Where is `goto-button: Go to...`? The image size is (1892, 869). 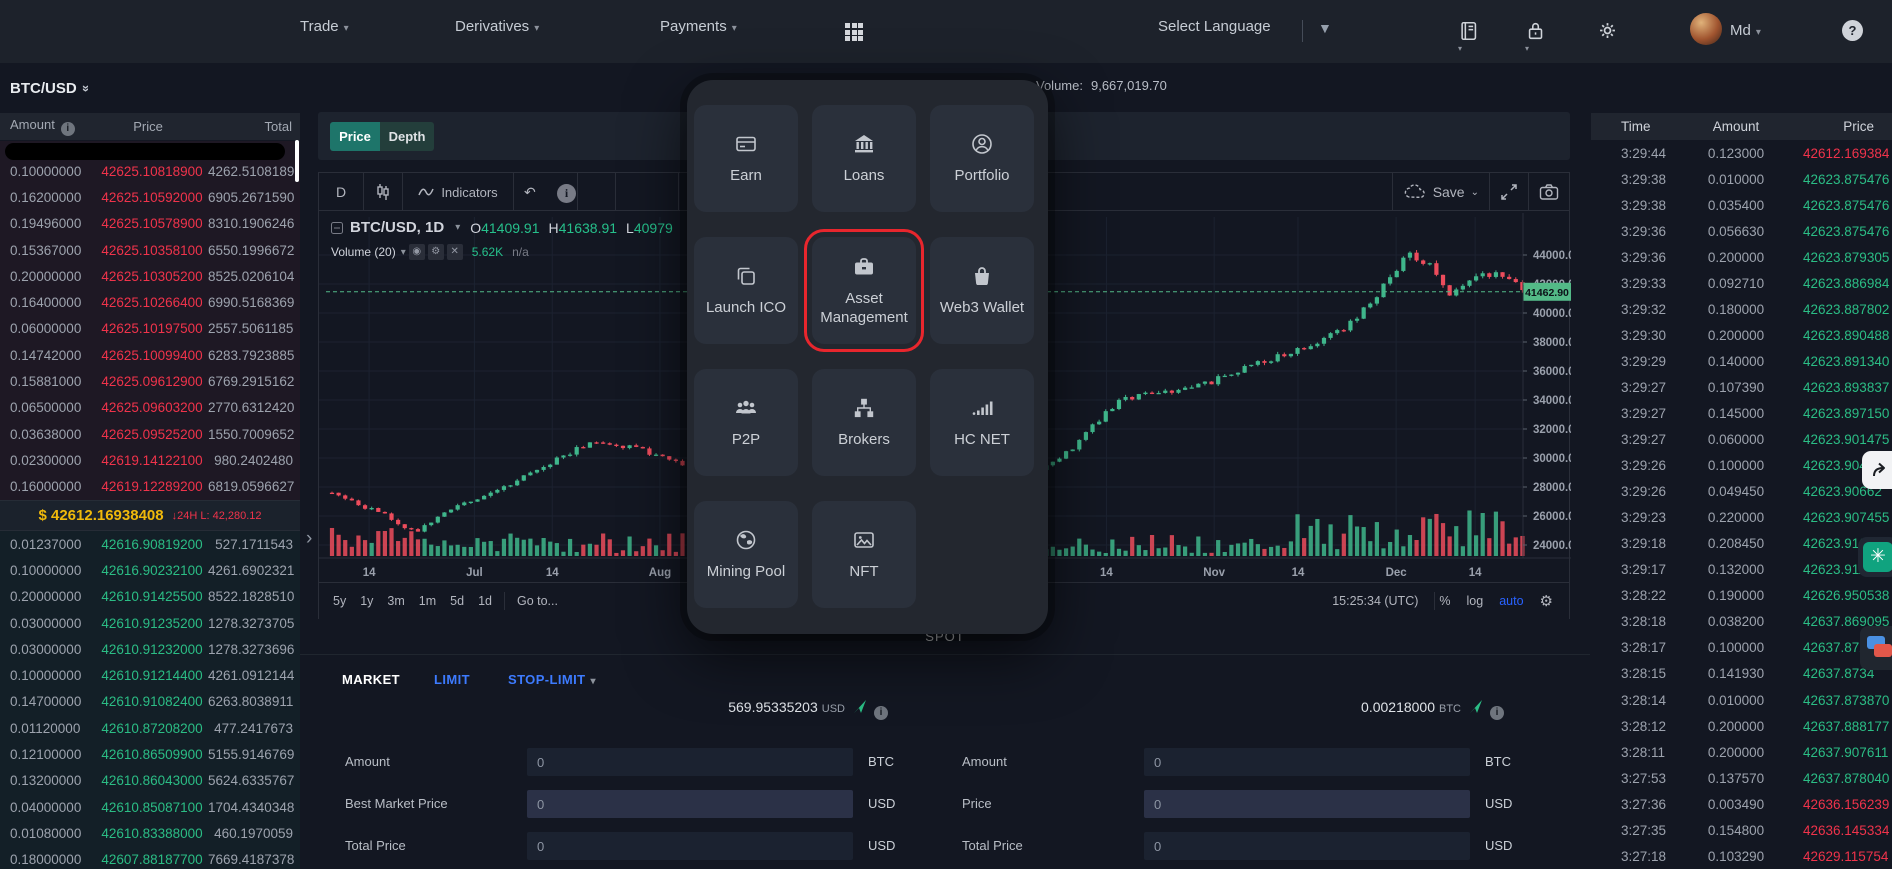 goto-button: Go to... is located at coordinates (537, 601).